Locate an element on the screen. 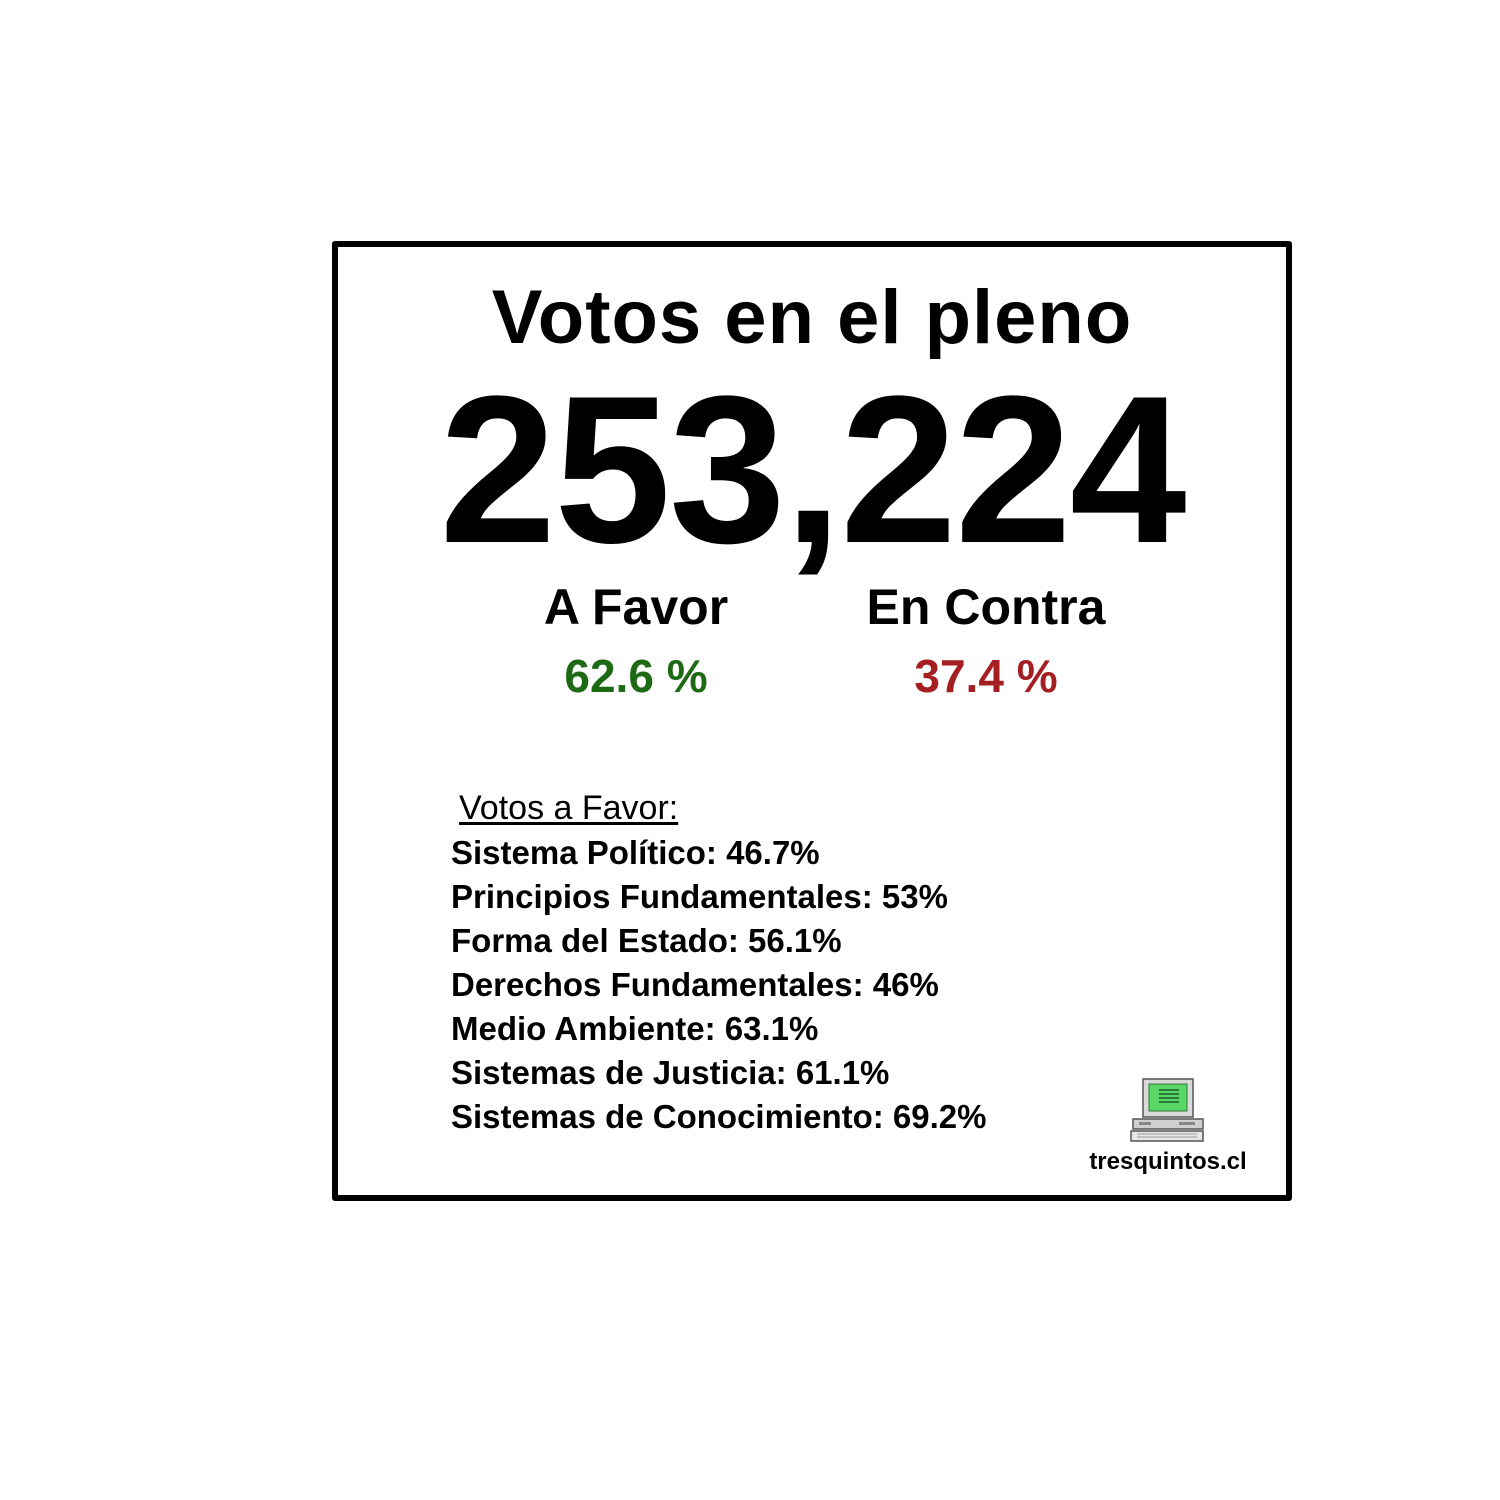 This screenshot has height=1500, width=1500. card-title: Votos en el pleno is located at coordinates (812, 317).